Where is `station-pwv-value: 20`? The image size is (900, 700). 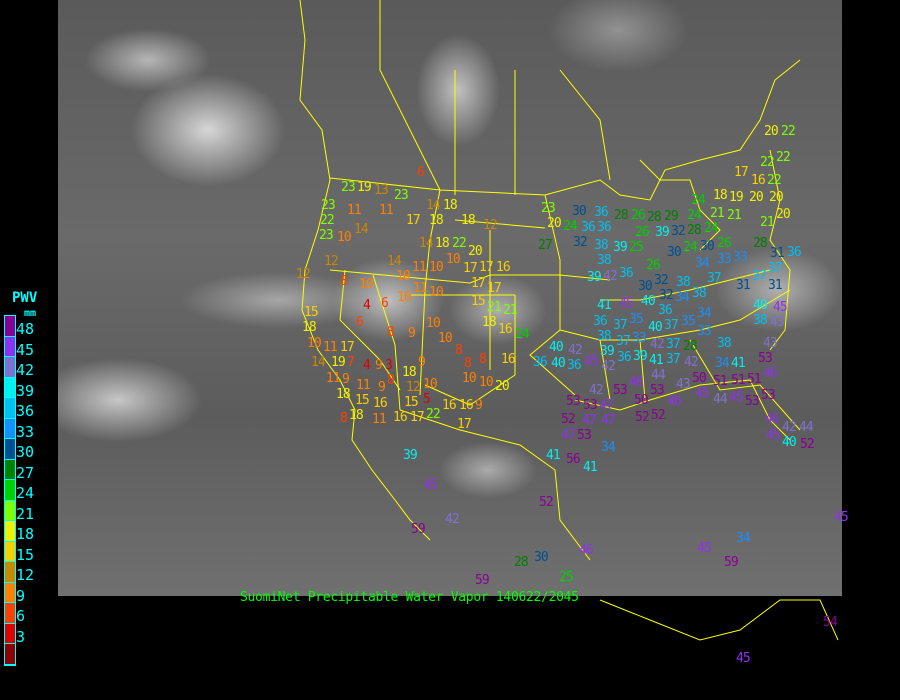
station-pwv-value: 20 is located at coordinates (756, 197).